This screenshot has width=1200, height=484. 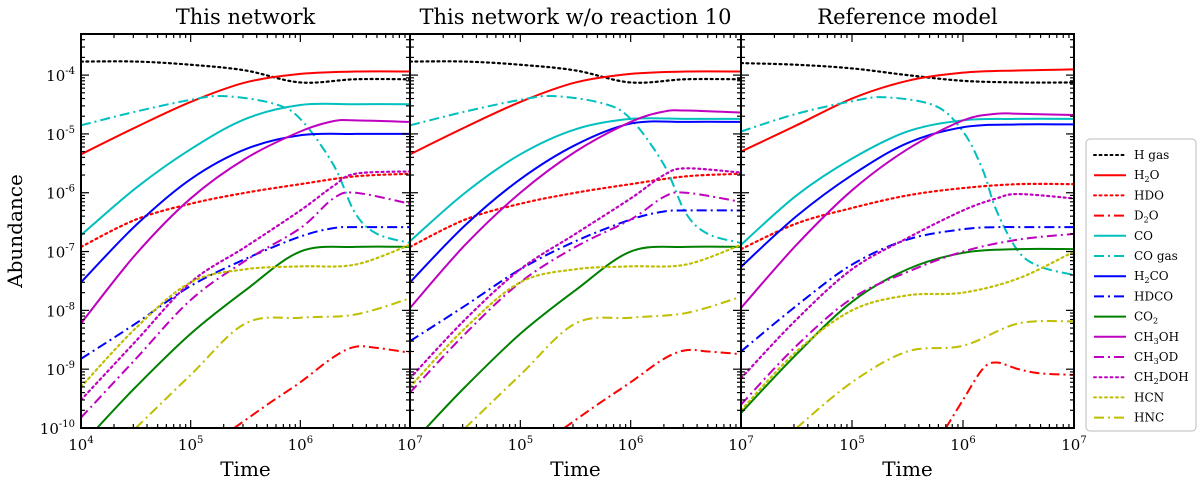 What do you see at coordinates (1127, 176) in the screenshot?
I see `legend-item-h2o: H2​O` at bounding box center [1127, 176].